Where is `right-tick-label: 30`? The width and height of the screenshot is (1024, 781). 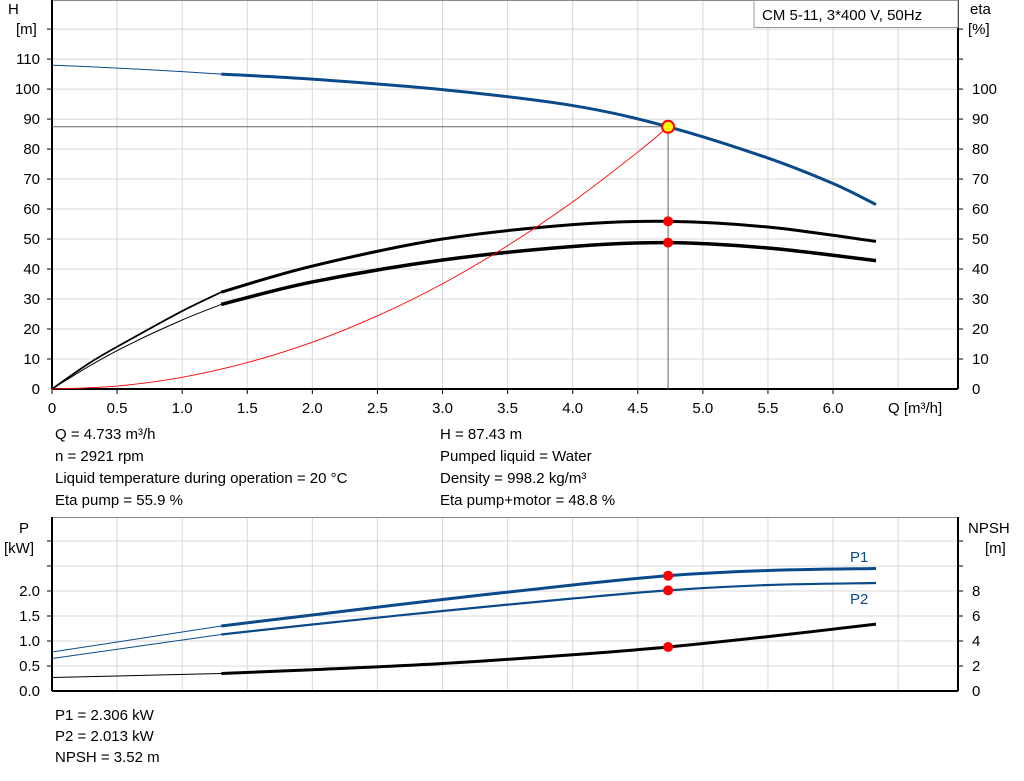 right-tick-label: 30 is located at coordinates (980, 299).